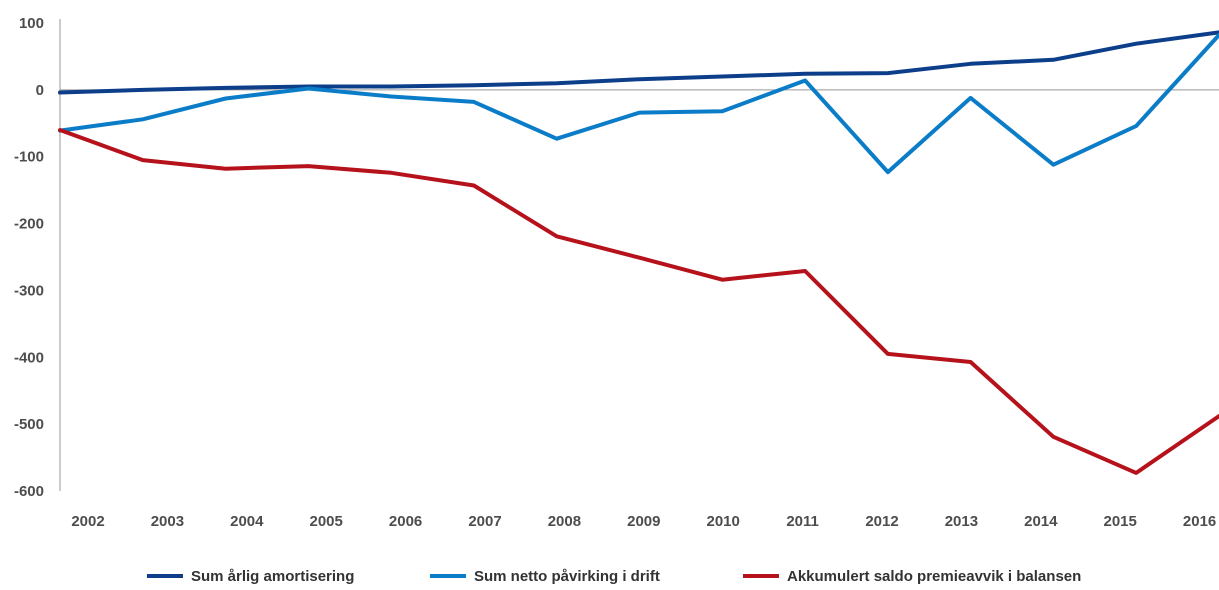 This screenshot has width=1219, height=590. I want to click on y-tick-label: -200, so click(29, 224).